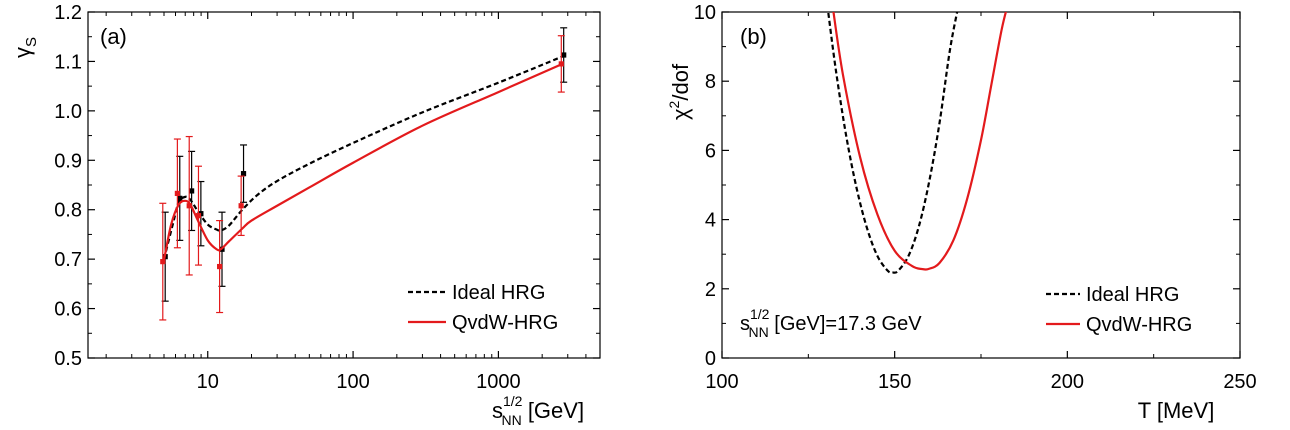  Describe the element at coordinates (68, 112) in the screenshot. I see `y-tick-label-a: 1.0` at that location.